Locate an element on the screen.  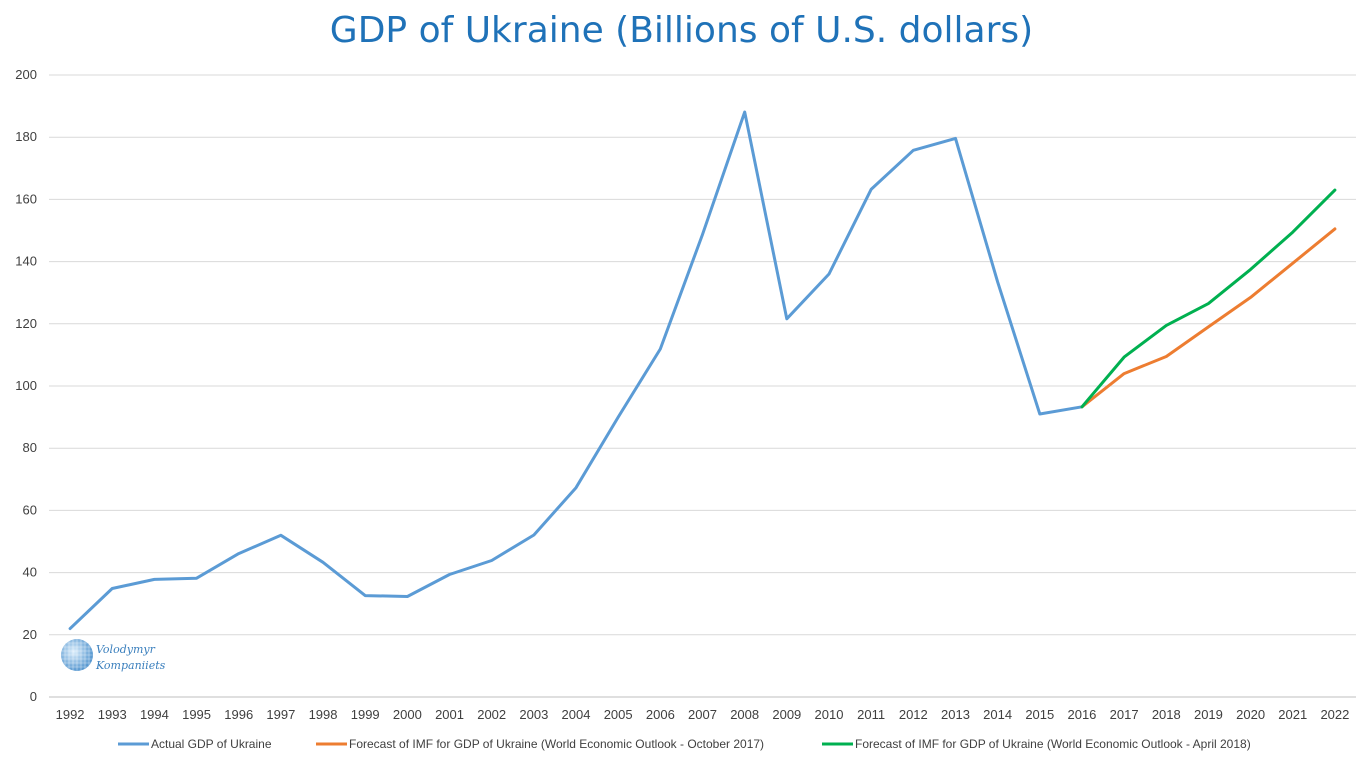
x-tick-label: 1994 is located at coordinates (154, 714).